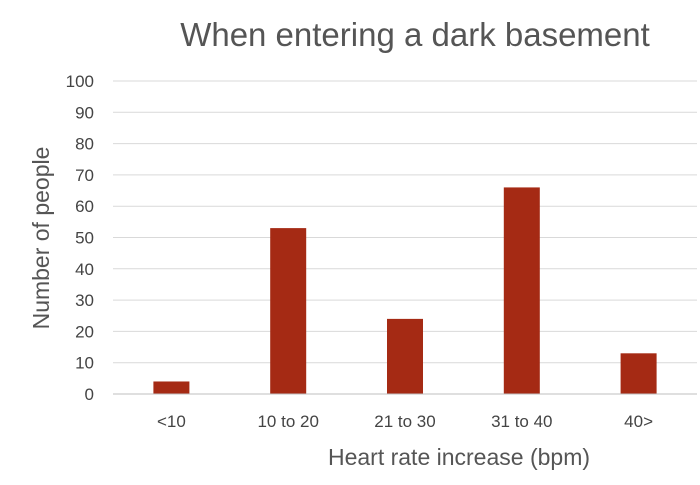 This screenshot has height=485, width=700. I want to click on y-tick-label: 20, so click(84, 331).